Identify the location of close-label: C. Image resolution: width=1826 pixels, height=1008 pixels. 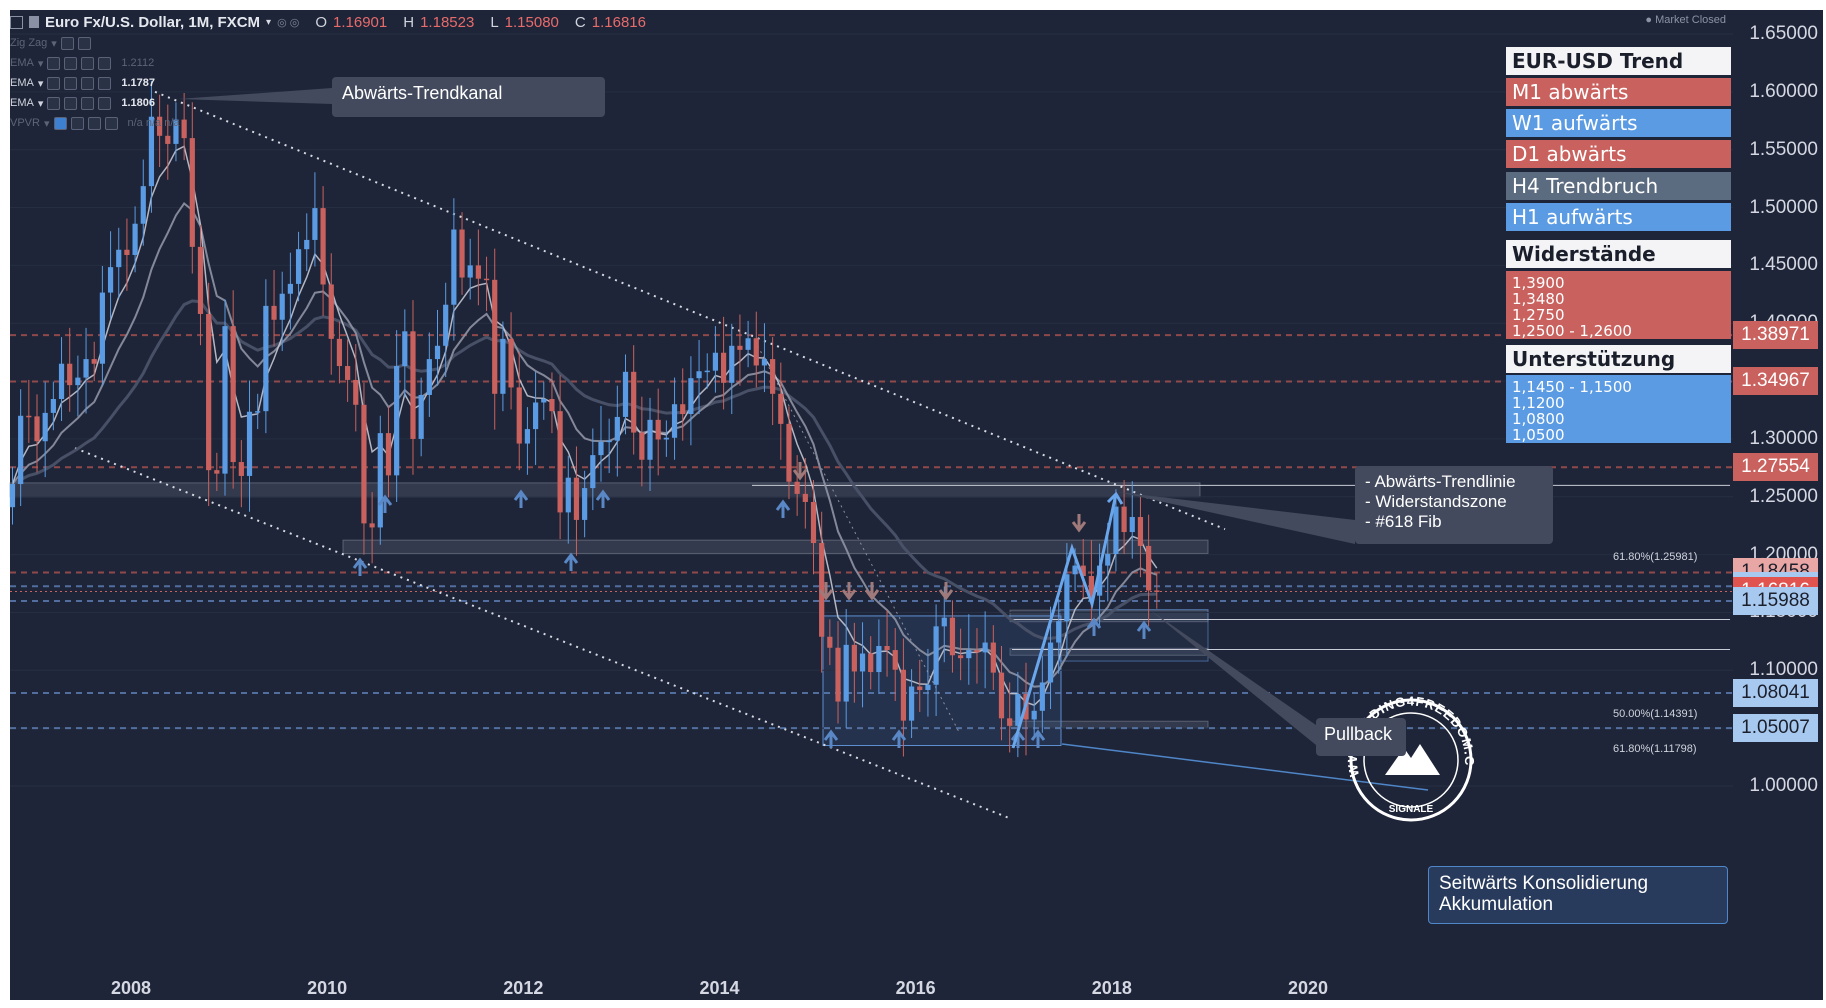
(580, 22).